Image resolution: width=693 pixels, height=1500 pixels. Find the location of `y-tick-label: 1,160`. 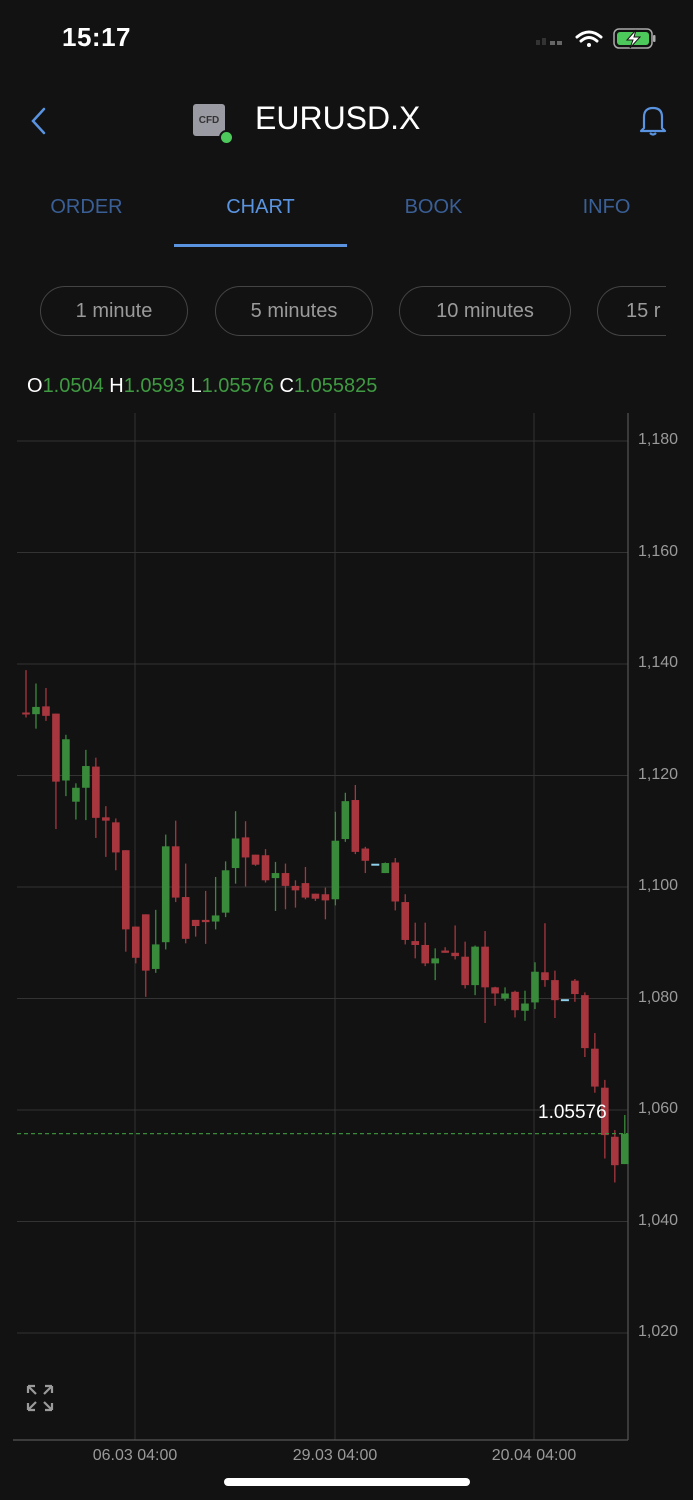

y-tick-label: 1,160 is located at coordinates (658, 551).